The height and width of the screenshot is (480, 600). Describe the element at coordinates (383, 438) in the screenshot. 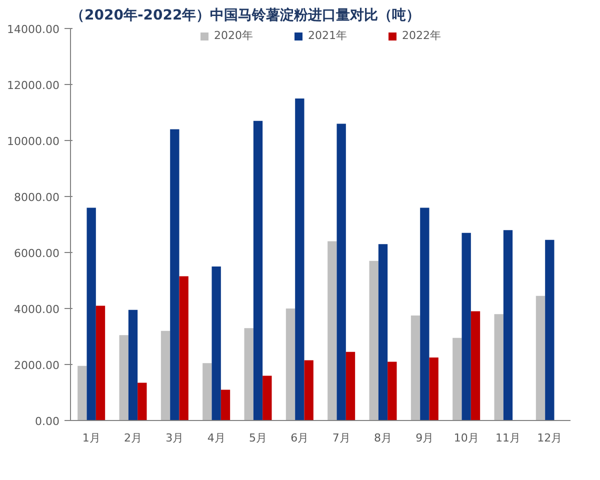

I see `x-tick-label: 8月` at that location.